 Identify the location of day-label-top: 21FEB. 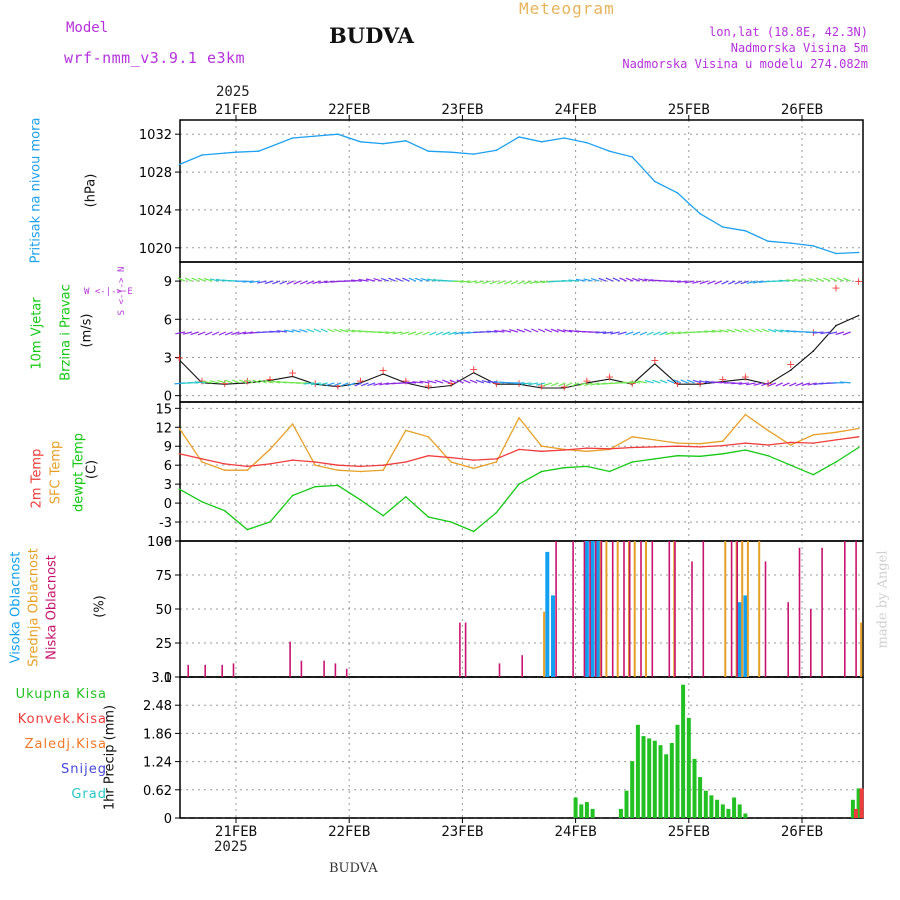
(236, 110).